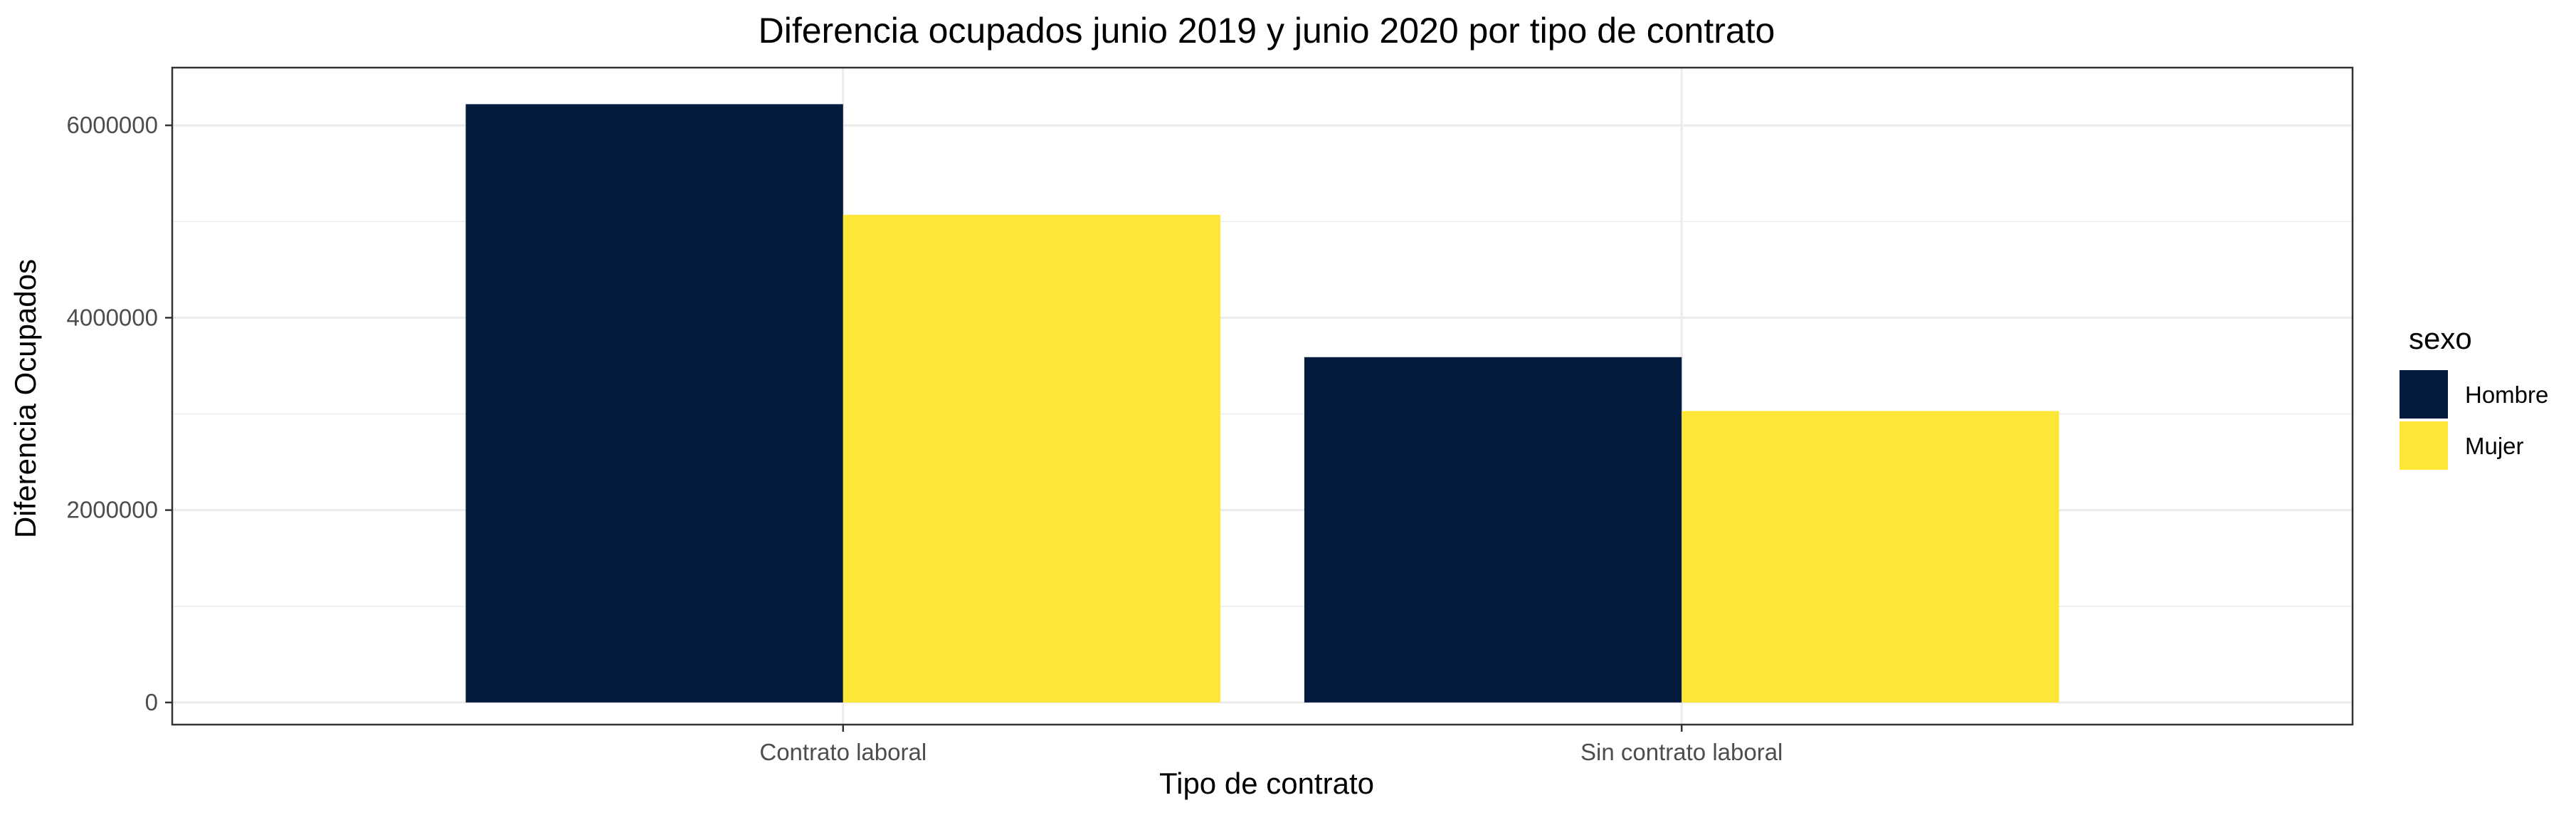  Describe the element at coordinates (113, 317) in the screenshot. I see `y-tick-label: 4000000` at that location.